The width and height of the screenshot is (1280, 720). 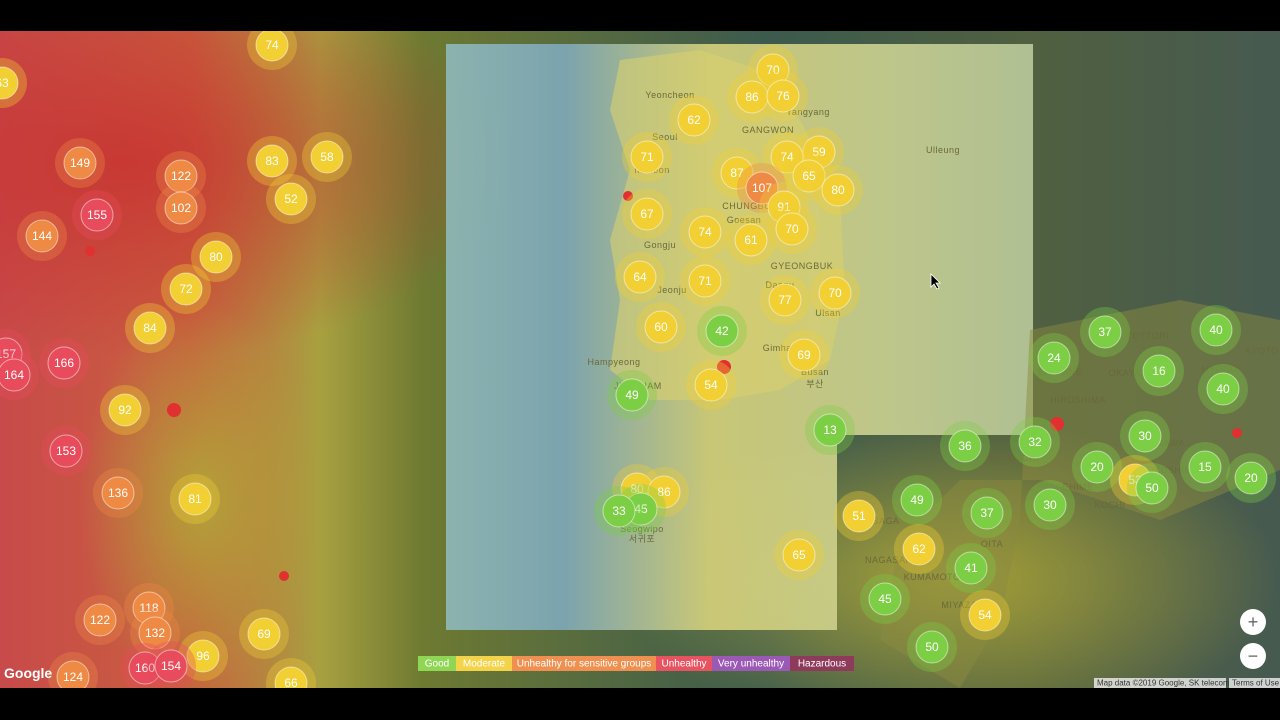 I want to click on zoom-in-button, so click(x=1253, y=622).